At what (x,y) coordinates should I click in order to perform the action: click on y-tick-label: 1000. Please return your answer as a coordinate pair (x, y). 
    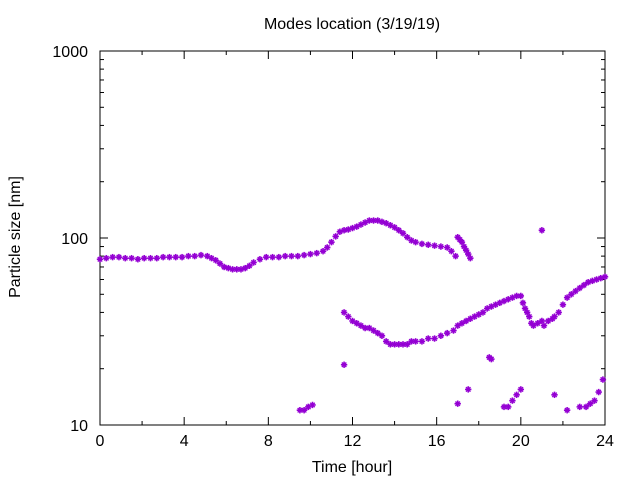
    Looking at the image, I should click on (70, 52).